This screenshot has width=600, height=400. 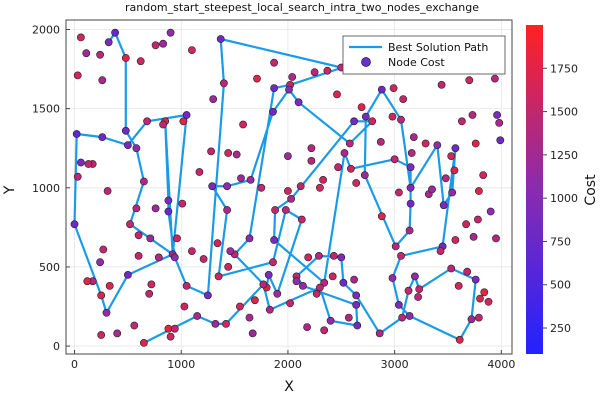 I want to click on colorbar-gradient, so click(x=534, y=189).